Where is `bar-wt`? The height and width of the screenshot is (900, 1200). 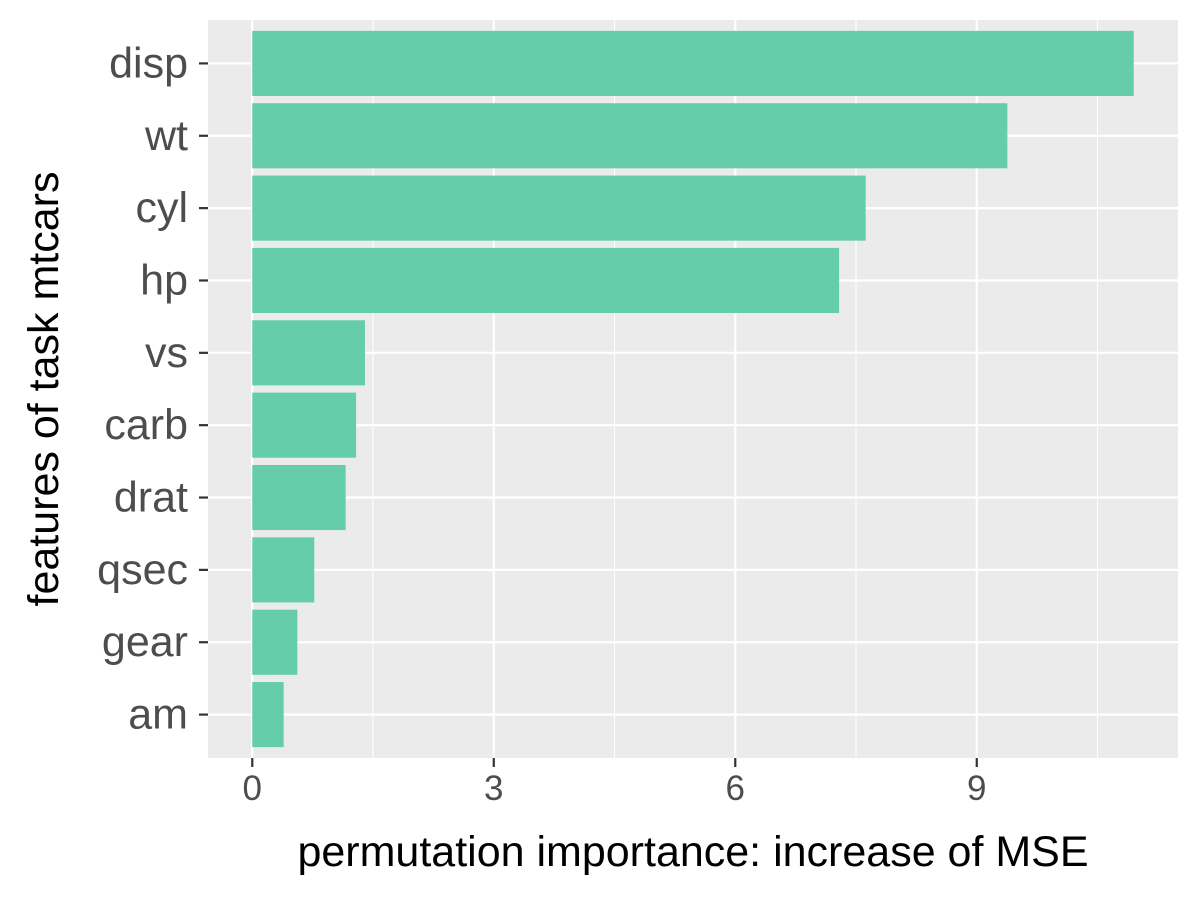
bar-wt is located at coordinates (630, 136).